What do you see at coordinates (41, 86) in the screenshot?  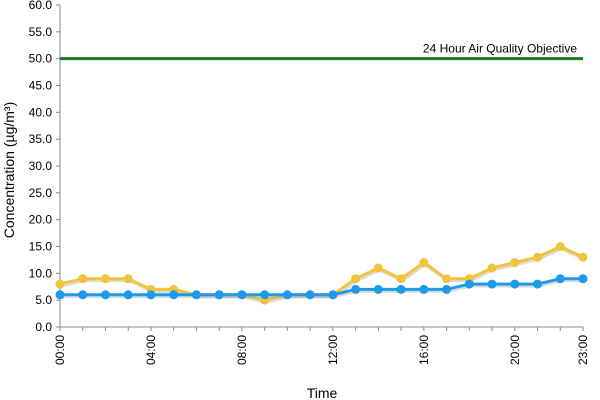 I see `y-tick-label: 45.0` at bounding box center [41, 86].